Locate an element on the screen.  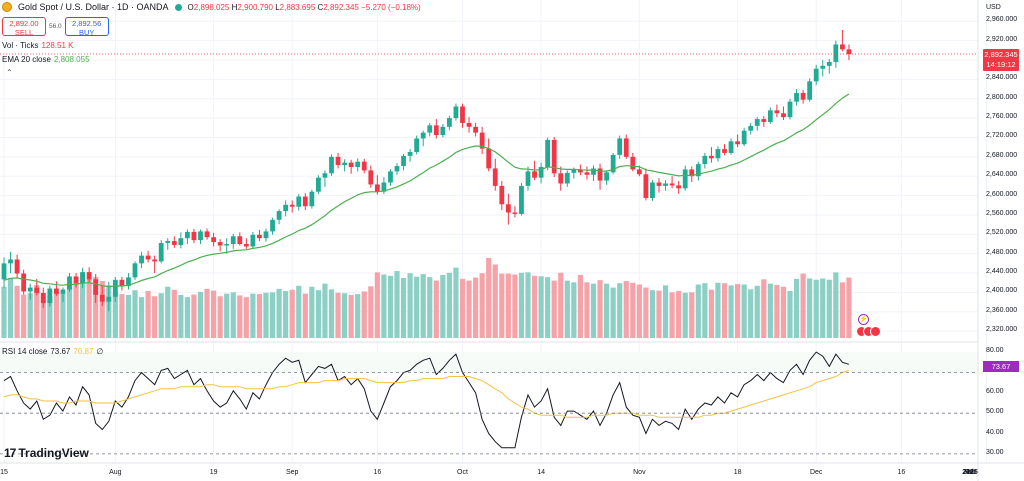
event-flash-icon: ⚡ is located at coordinates (863, 319).